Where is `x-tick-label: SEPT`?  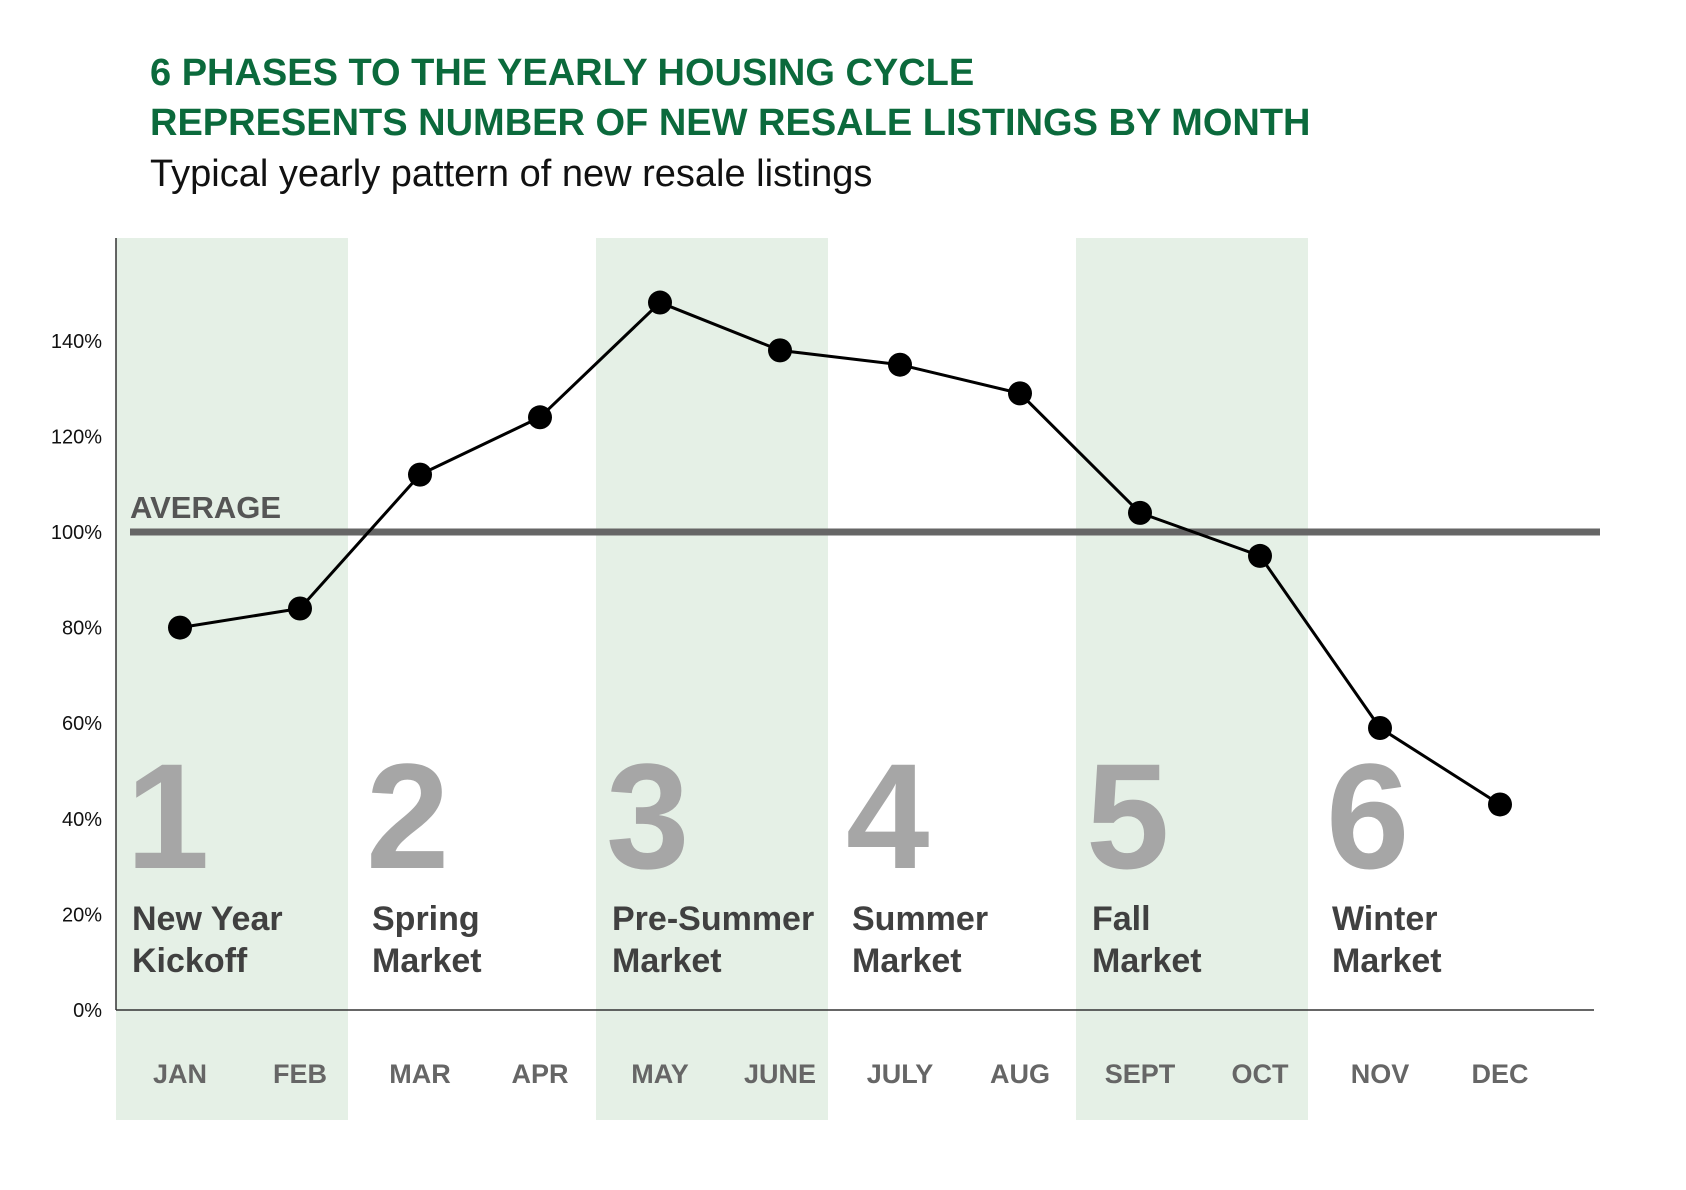 x-tick-label: SEPT is located at coordinates (1140, 1074).